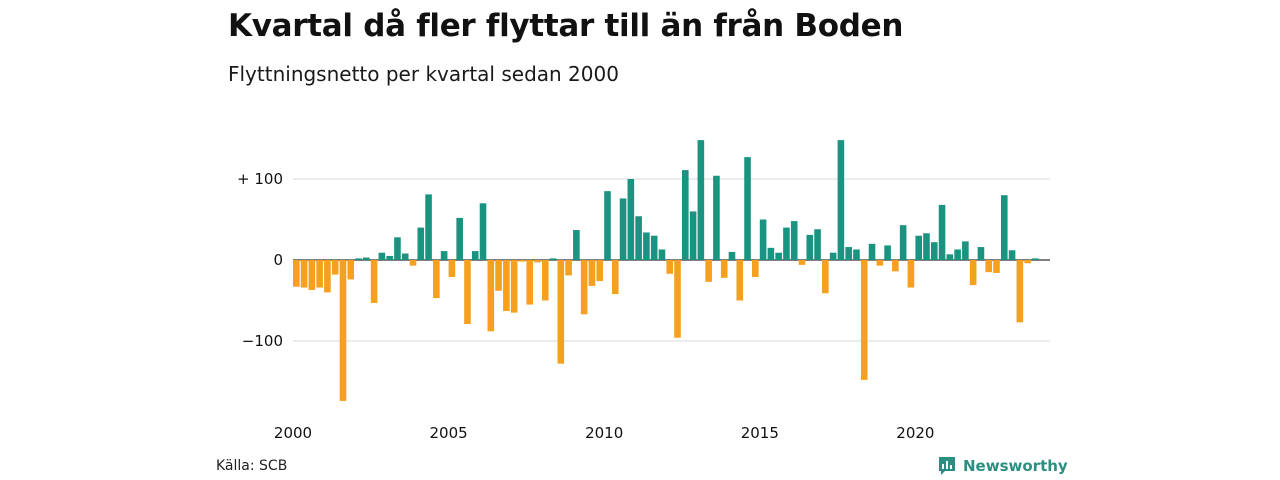 The width and height of the screenshot is (1280, 480). I want to click on x-tick-label: 2020, so click(915, 433).